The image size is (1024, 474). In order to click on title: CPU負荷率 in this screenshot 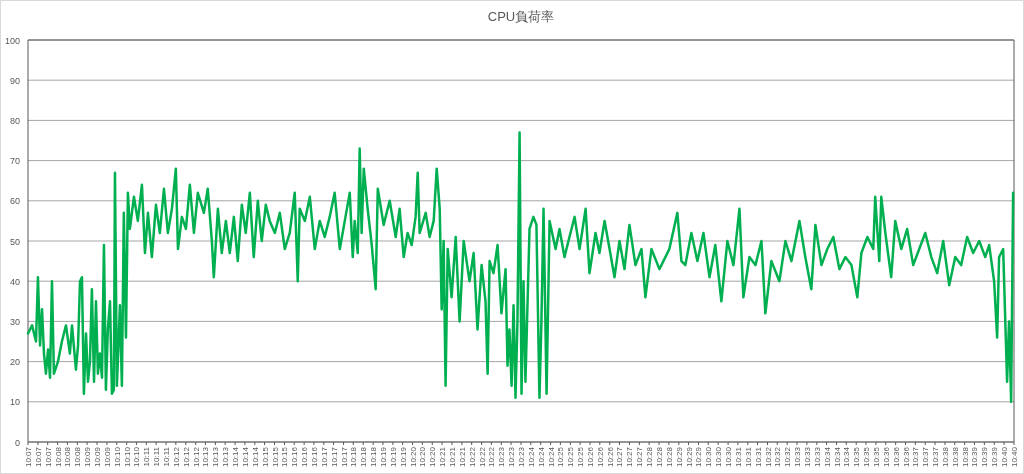, I will do `click(521, 16)`.